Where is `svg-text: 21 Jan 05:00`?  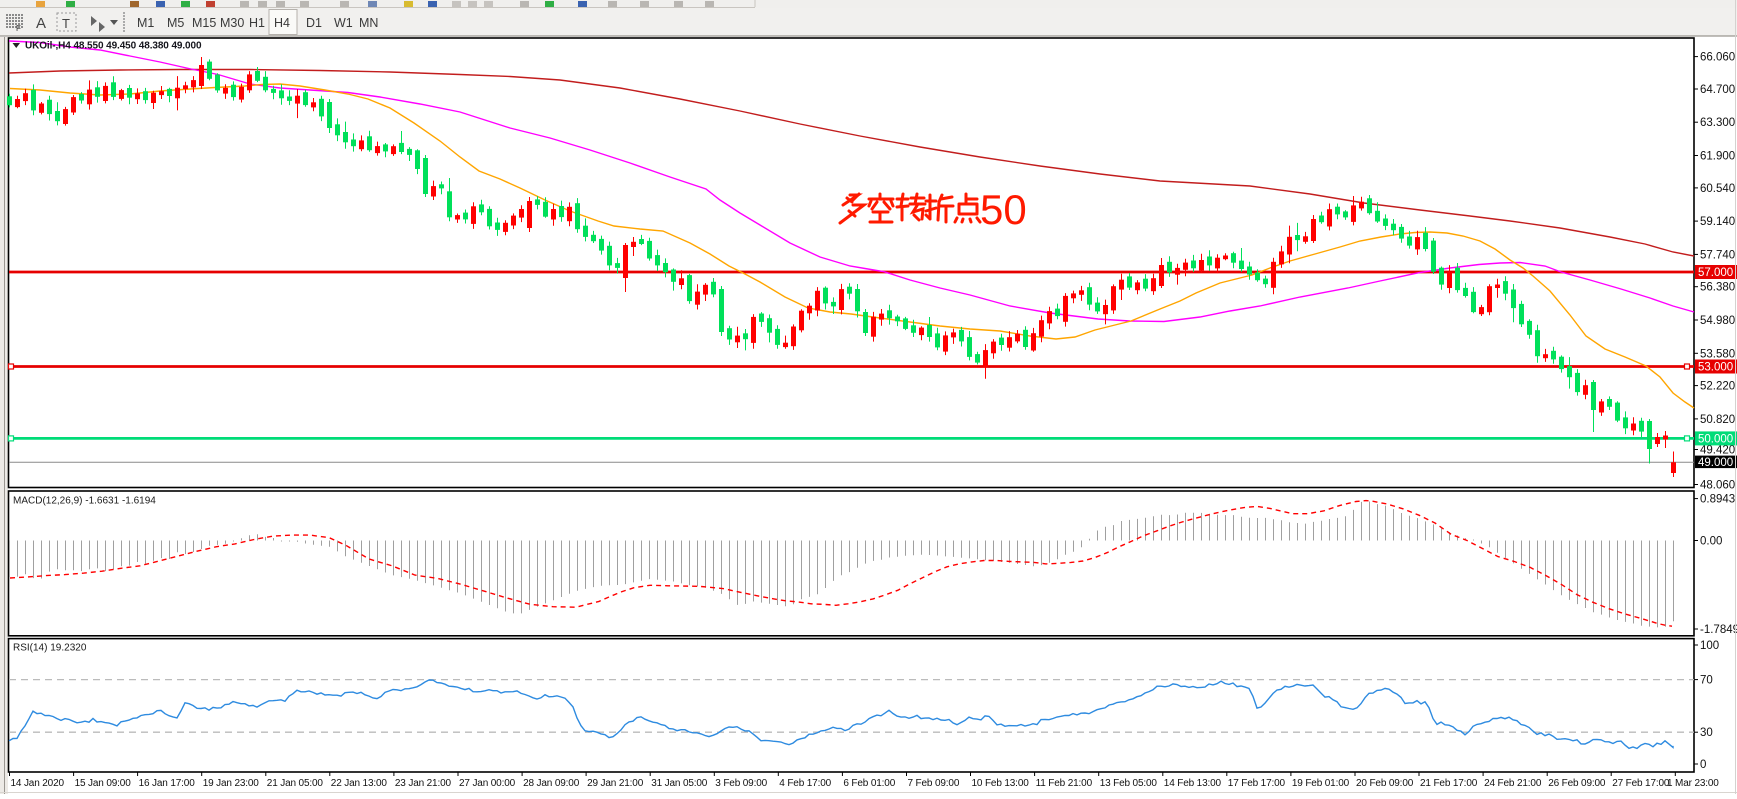 svg-text: 21 Jan 05:00 is located at coordinates (295, 783).